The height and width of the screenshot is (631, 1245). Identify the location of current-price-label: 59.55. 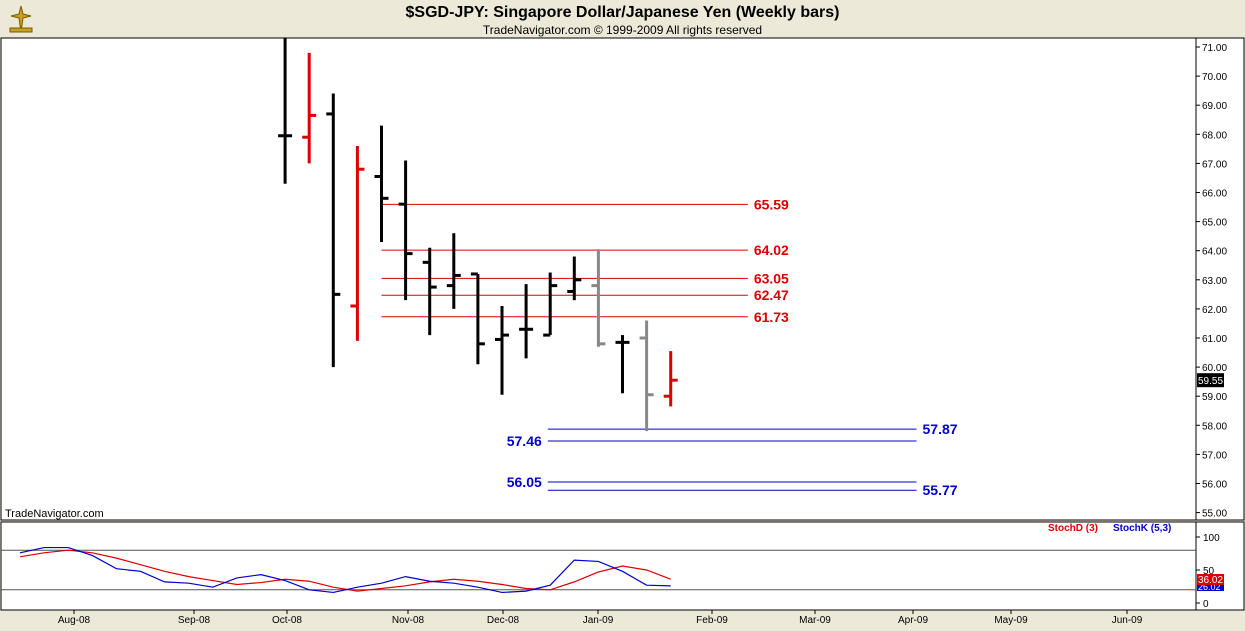
(1210, 381).